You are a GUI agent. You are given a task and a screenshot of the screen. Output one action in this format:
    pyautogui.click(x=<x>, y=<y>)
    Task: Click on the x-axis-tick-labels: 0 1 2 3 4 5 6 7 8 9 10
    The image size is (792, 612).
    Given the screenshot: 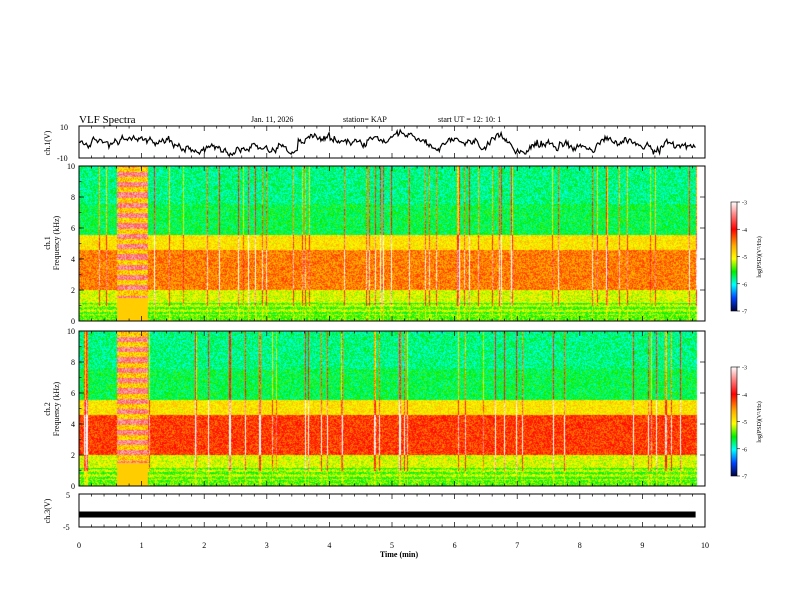 What is the action you would take?
    pyautogui.click(x=393, y=545)
    